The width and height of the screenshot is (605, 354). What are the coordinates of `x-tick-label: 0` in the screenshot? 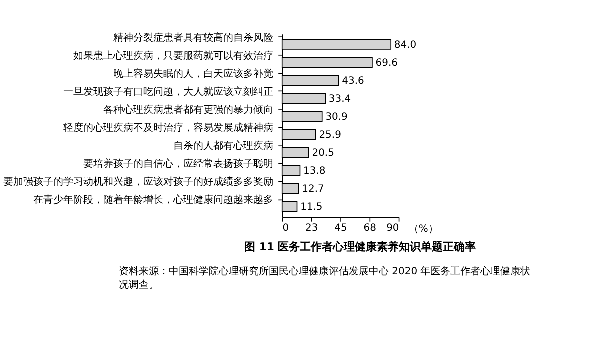 It's located at (286, 228).